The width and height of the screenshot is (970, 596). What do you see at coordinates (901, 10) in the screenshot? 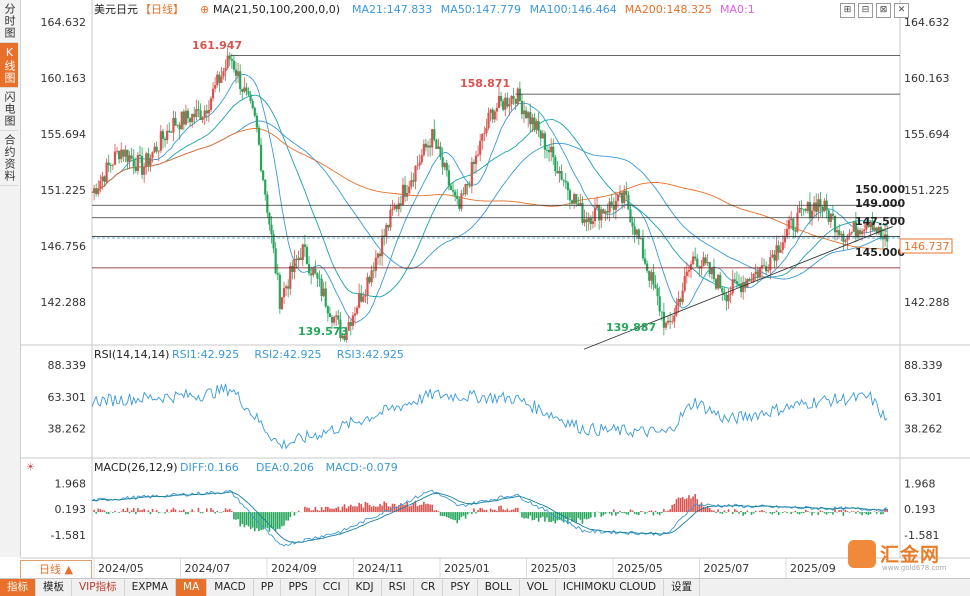
I see `close-icon: ✕` at bounding box center [901, 10].